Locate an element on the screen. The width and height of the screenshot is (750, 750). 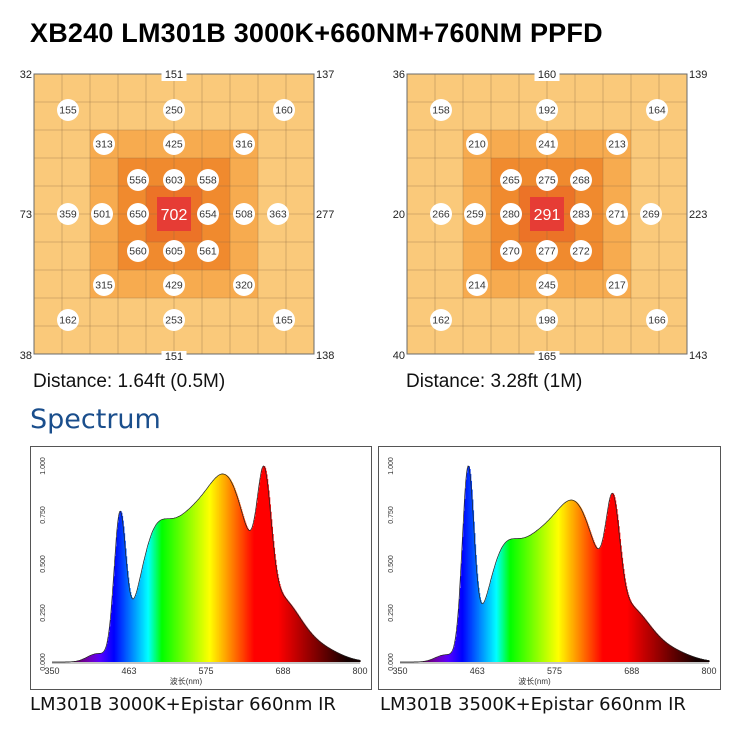
edge-value-top-bg is located at coordinates (547, 75).